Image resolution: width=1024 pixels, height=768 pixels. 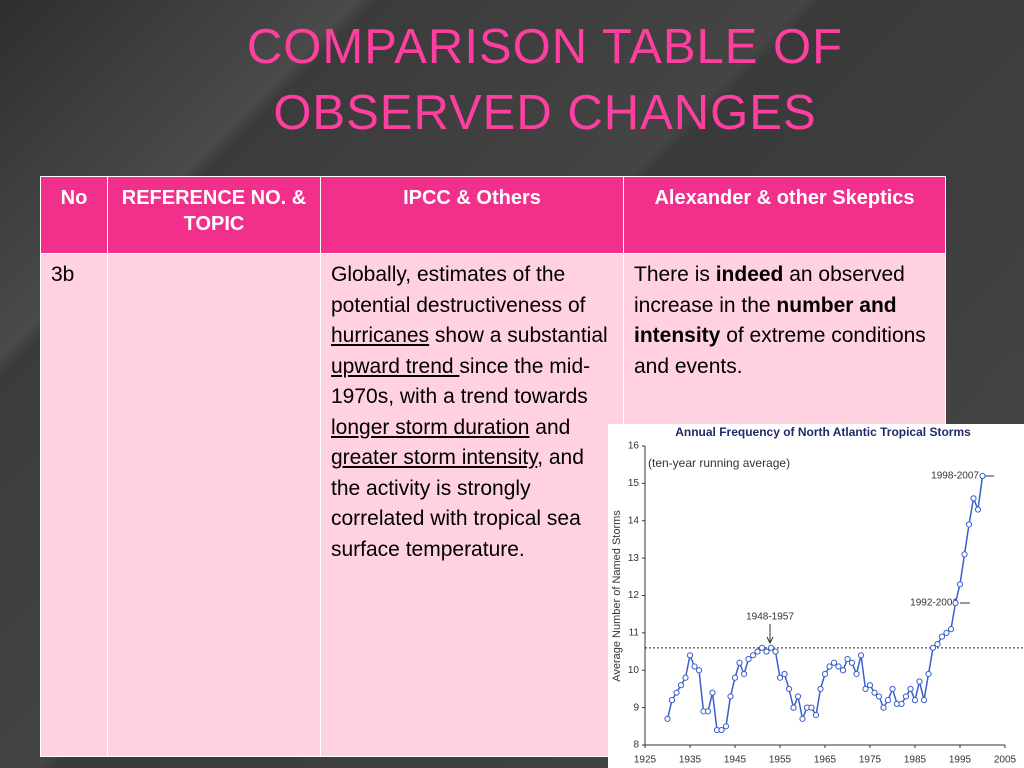 I want to click on text: longer storm duration, so click(x=430, y=427).